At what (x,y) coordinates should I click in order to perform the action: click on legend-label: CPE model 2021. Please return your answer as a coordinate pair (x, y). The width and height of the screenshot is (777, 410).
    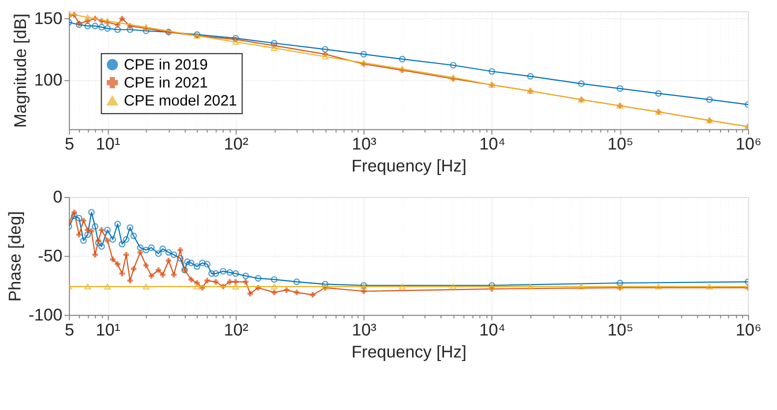
    Looking at the image, I should click on (181, 101).